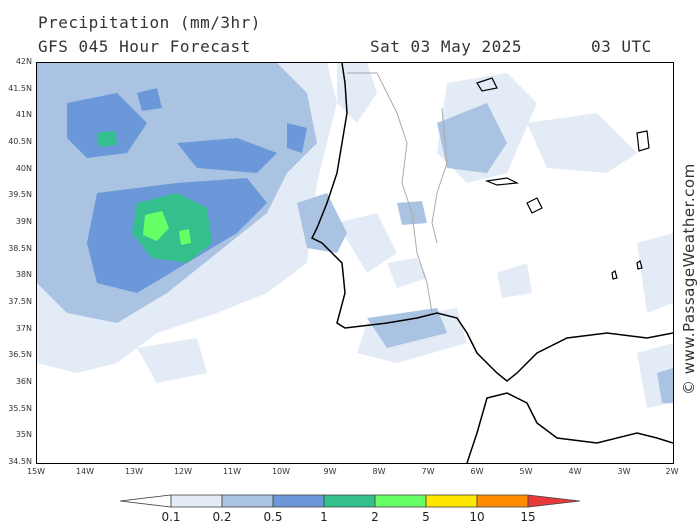  I want to click on lat-label: 37N, so click(23, 328).